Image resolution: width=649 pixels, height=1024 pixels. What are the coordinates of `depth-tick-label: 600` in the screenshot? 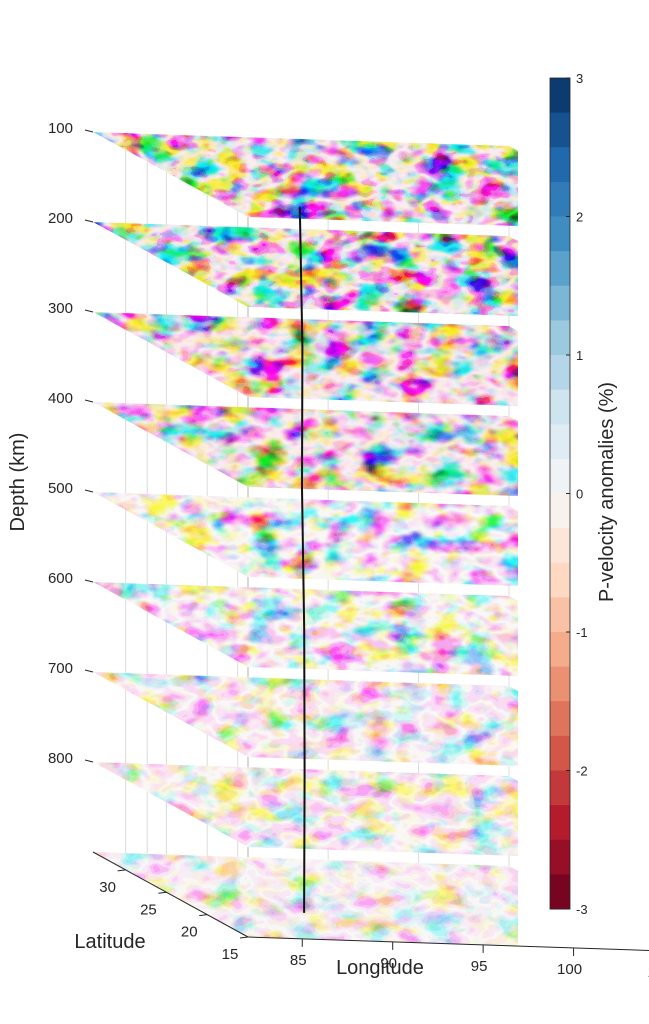 It's located at (60, 578).